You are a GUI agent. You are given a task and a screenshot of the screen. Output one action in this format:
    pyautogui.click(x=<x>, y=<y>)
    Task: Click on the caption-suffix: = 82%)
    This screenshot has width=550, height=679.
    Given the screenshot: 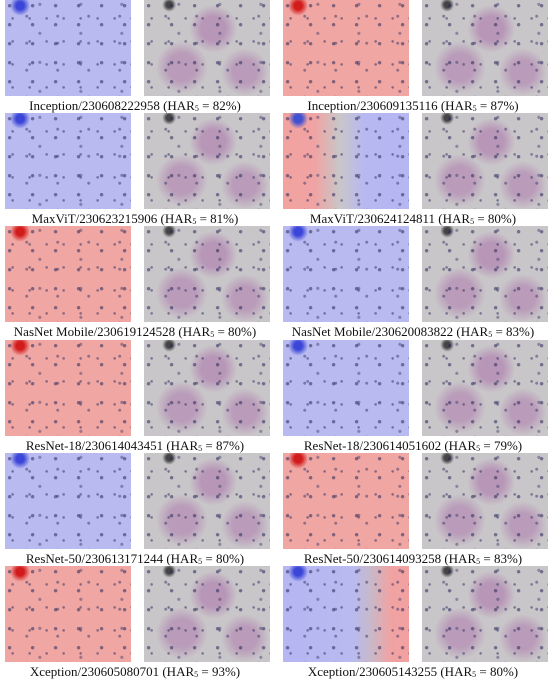 What is the action you would take?
    pyautogui.click(x=219, y=105)
    